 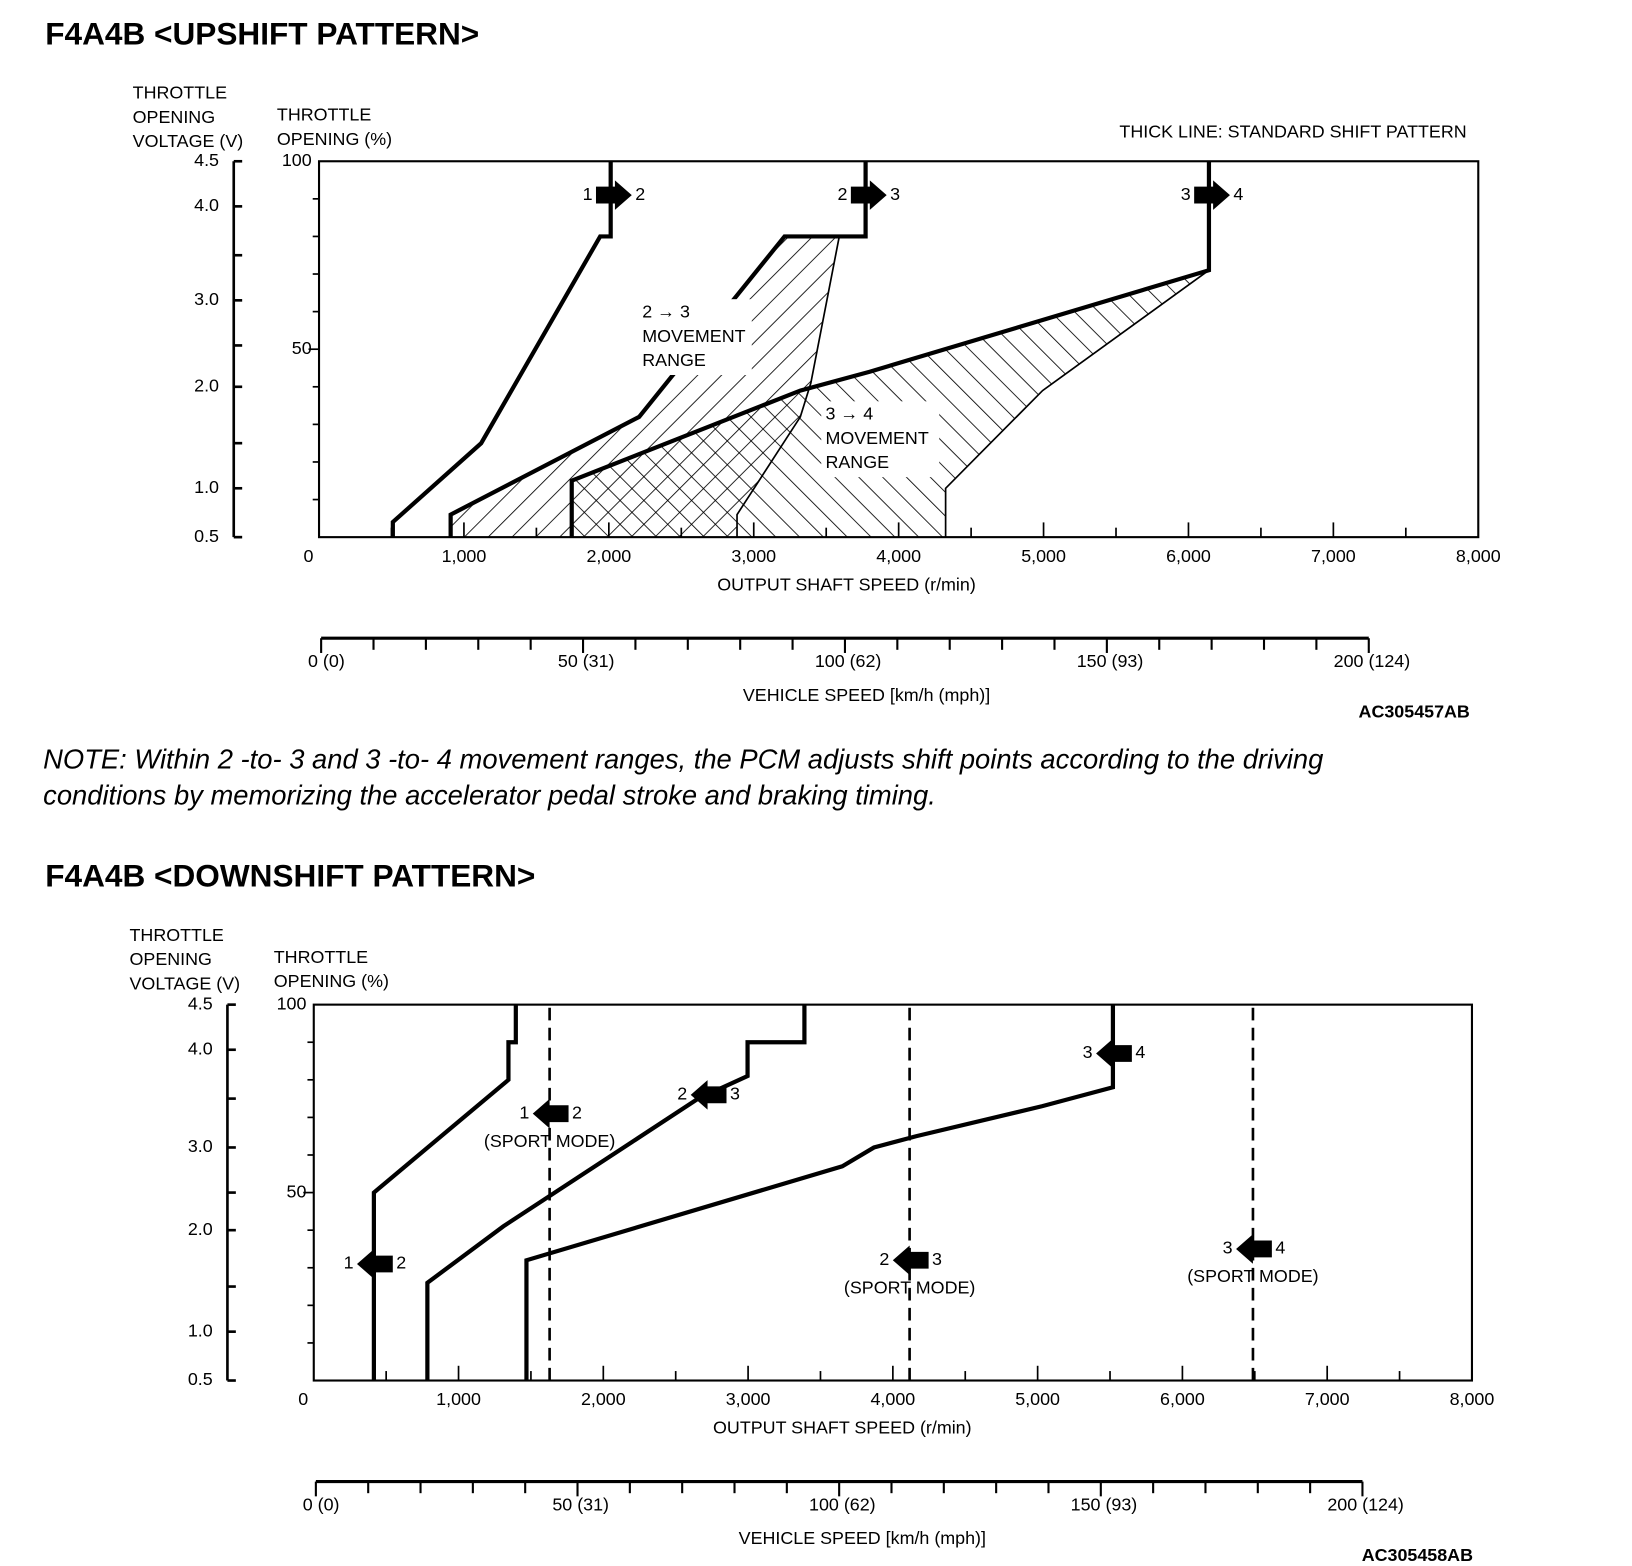 What do you see at coordinates (334, 127) in the screenshot?
I see `upshift-throttle-axis-title: THROTTLE OPENING (%)` at bounding box center [334, 127].